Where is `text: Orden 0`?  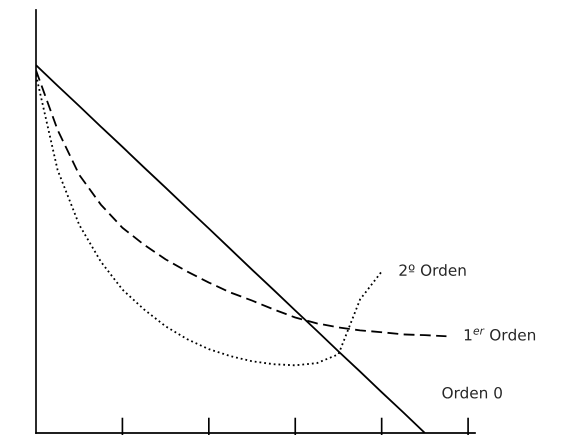 text: Orden 0 is located at coordinates (472, 392).